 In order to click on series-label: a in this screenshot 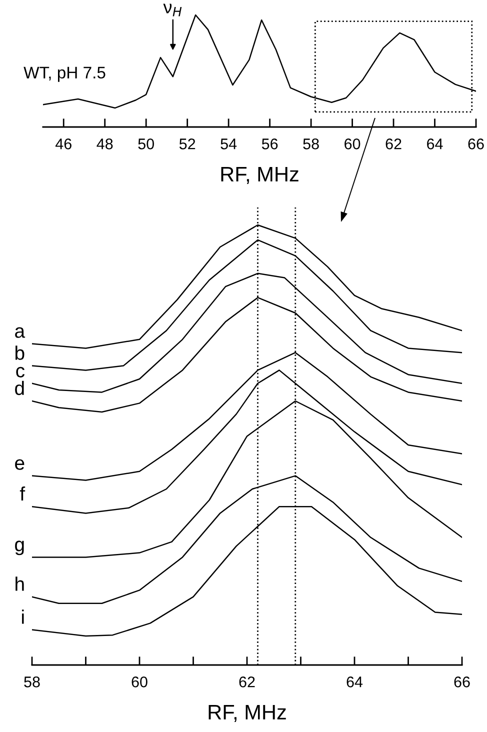, I will do `click(20, 332)`.